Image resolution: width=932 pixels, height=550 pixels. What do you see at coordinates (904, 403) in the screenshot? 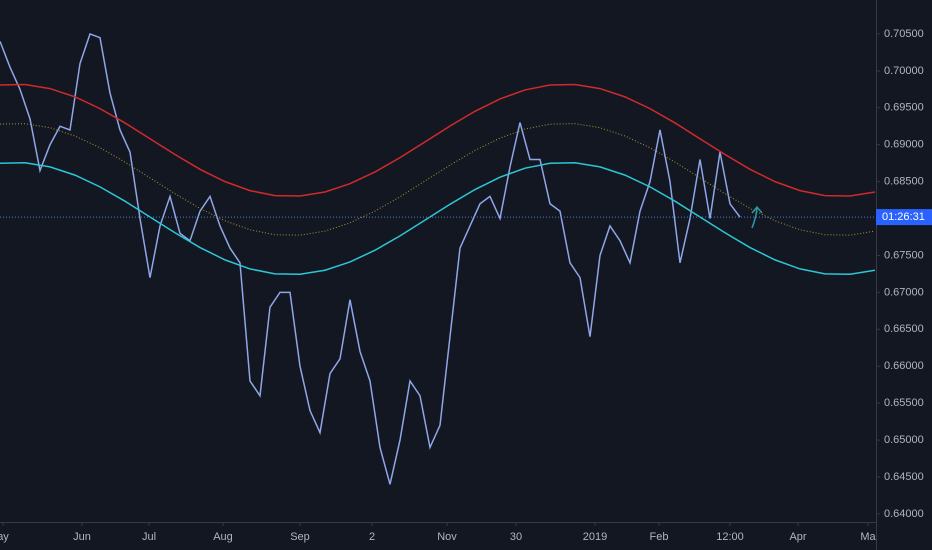
I see `y-tick-label: 0.65500` at bounding box center [904, 403].